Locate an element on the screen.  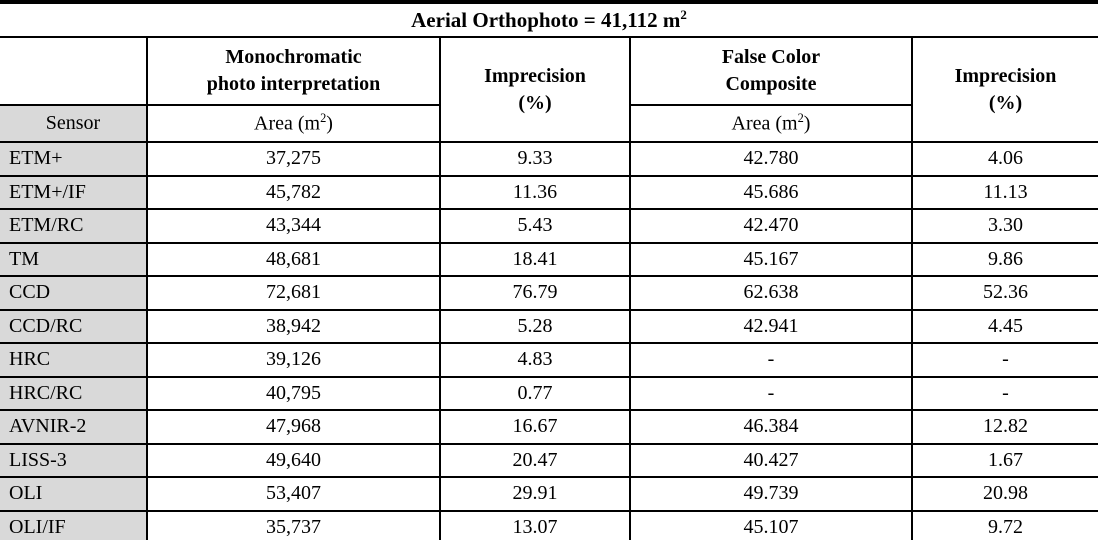
table-row: ETM/RC 43,344 5.43 42.470 3.30 is located at coordinates (549, 226).